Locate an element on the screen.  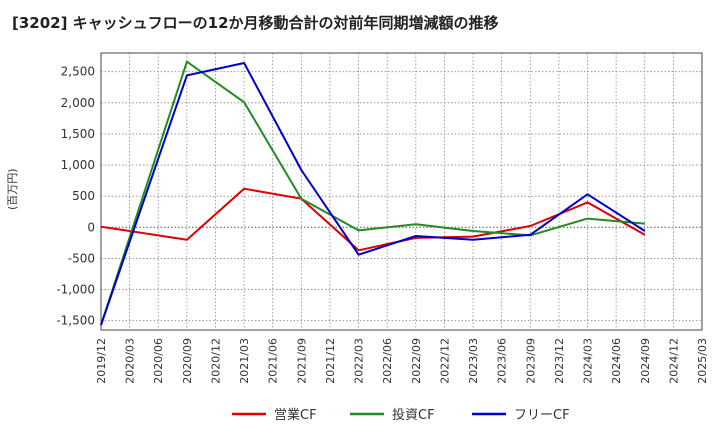
x-tick-label: 2020/09 is located at coordinates (187, 361).